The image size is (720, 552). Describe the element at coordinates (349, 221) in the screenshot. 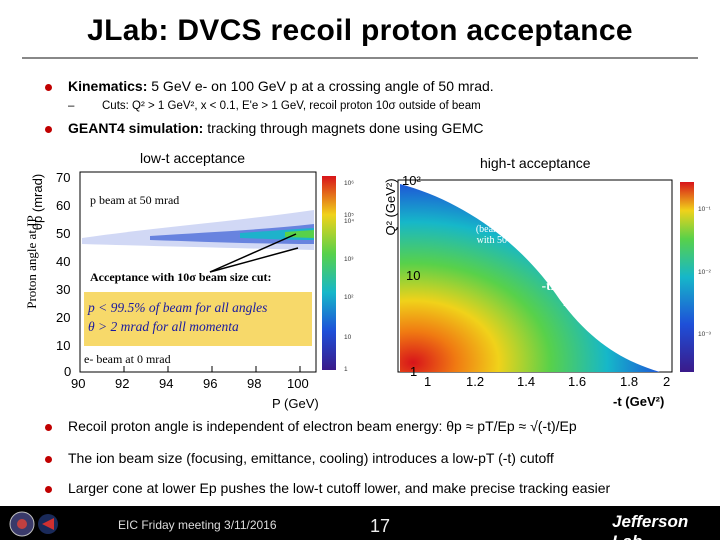

I see `left-cbtick: 10⁴` at that location.